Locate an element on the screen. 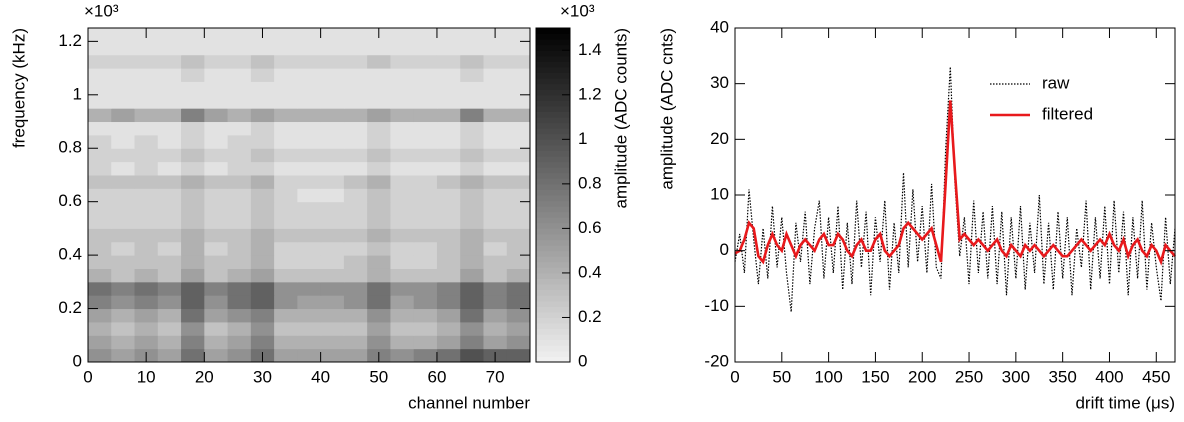 This screenshot has width=1184, height=422. y-axis-title: amplitude (ADC cnts) is located at coordinates (666, 109).